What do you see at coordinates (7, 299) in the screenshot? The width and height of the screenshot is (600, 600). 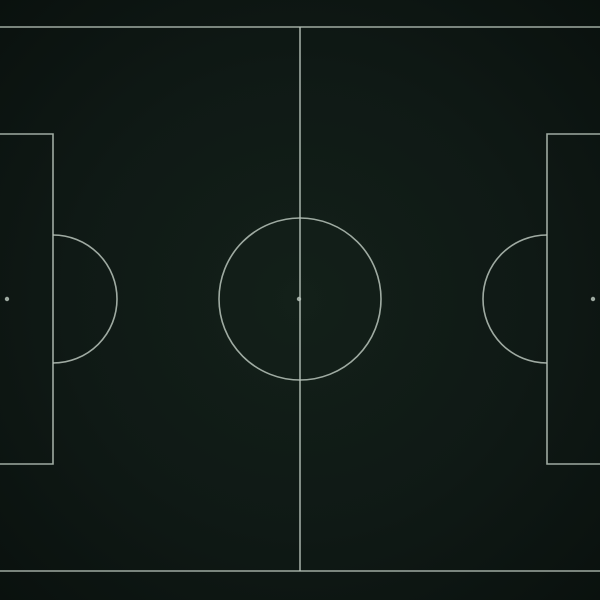 I see `left-penalty-spot` at bounding box center [7, 299].